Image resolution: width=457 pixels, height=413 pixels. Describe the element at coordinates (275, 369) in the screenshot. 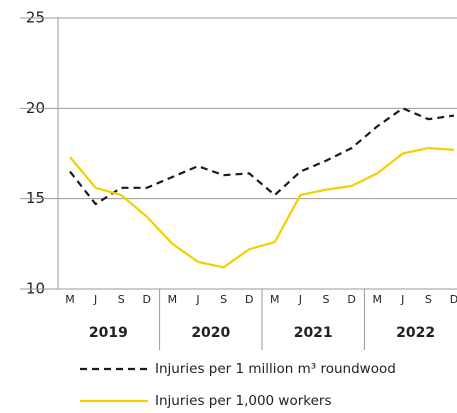

I see `legend-label: Injuries per 1 million m³ roundwood` at that location.